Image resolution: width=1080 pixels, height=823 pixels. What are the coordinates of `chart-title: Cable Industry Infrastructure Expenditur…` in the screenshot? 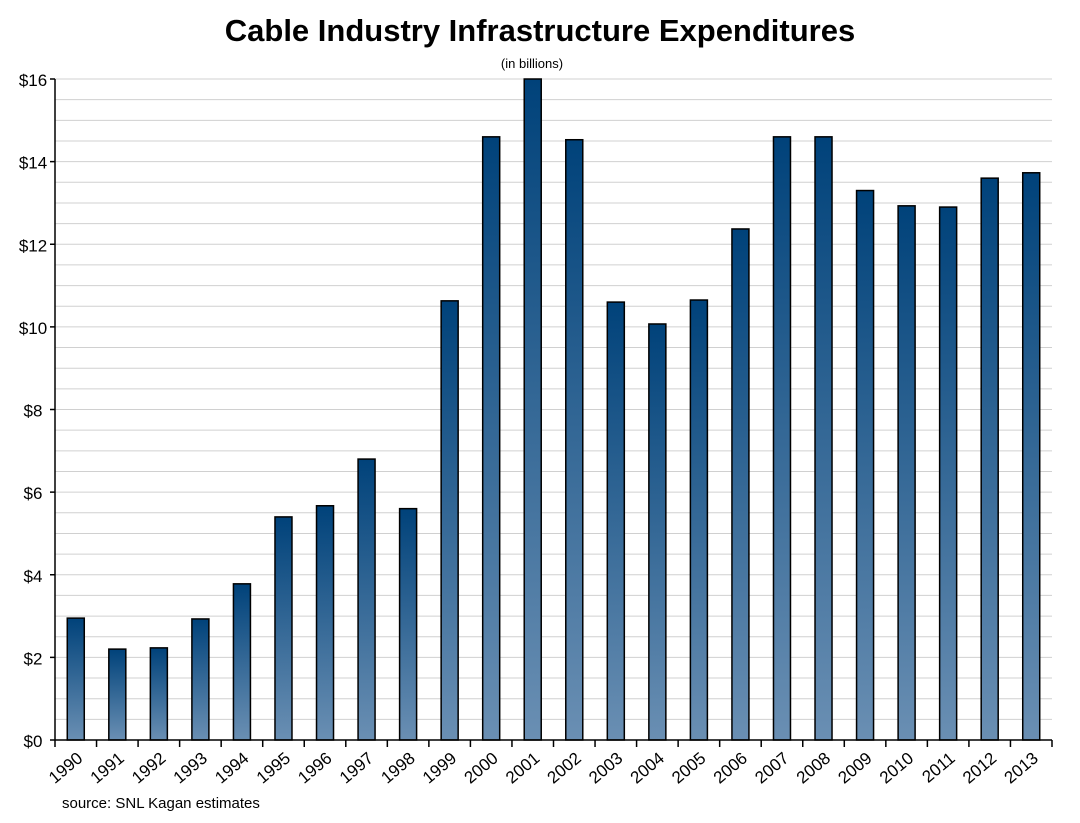 It's located at (540, 30).